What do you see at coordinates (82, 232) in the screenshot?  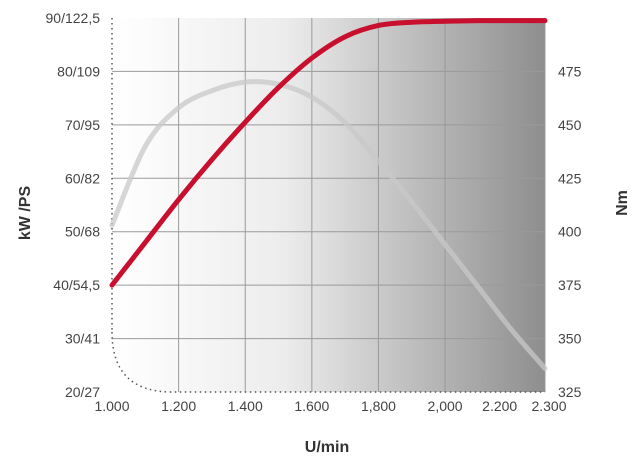 I see `y-left-tick-label: 50/68` at bounding box center [82, 232].